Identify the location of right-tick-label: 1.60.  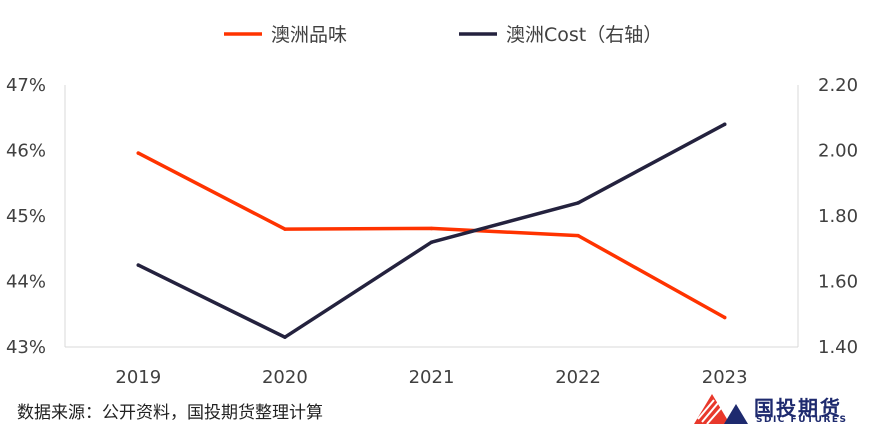
(838, 282).